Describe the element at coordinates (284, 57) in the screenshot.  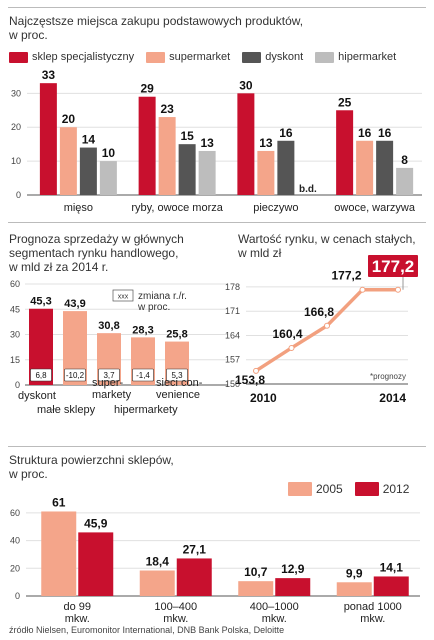
I see `legend-label: dyskont` at that location.